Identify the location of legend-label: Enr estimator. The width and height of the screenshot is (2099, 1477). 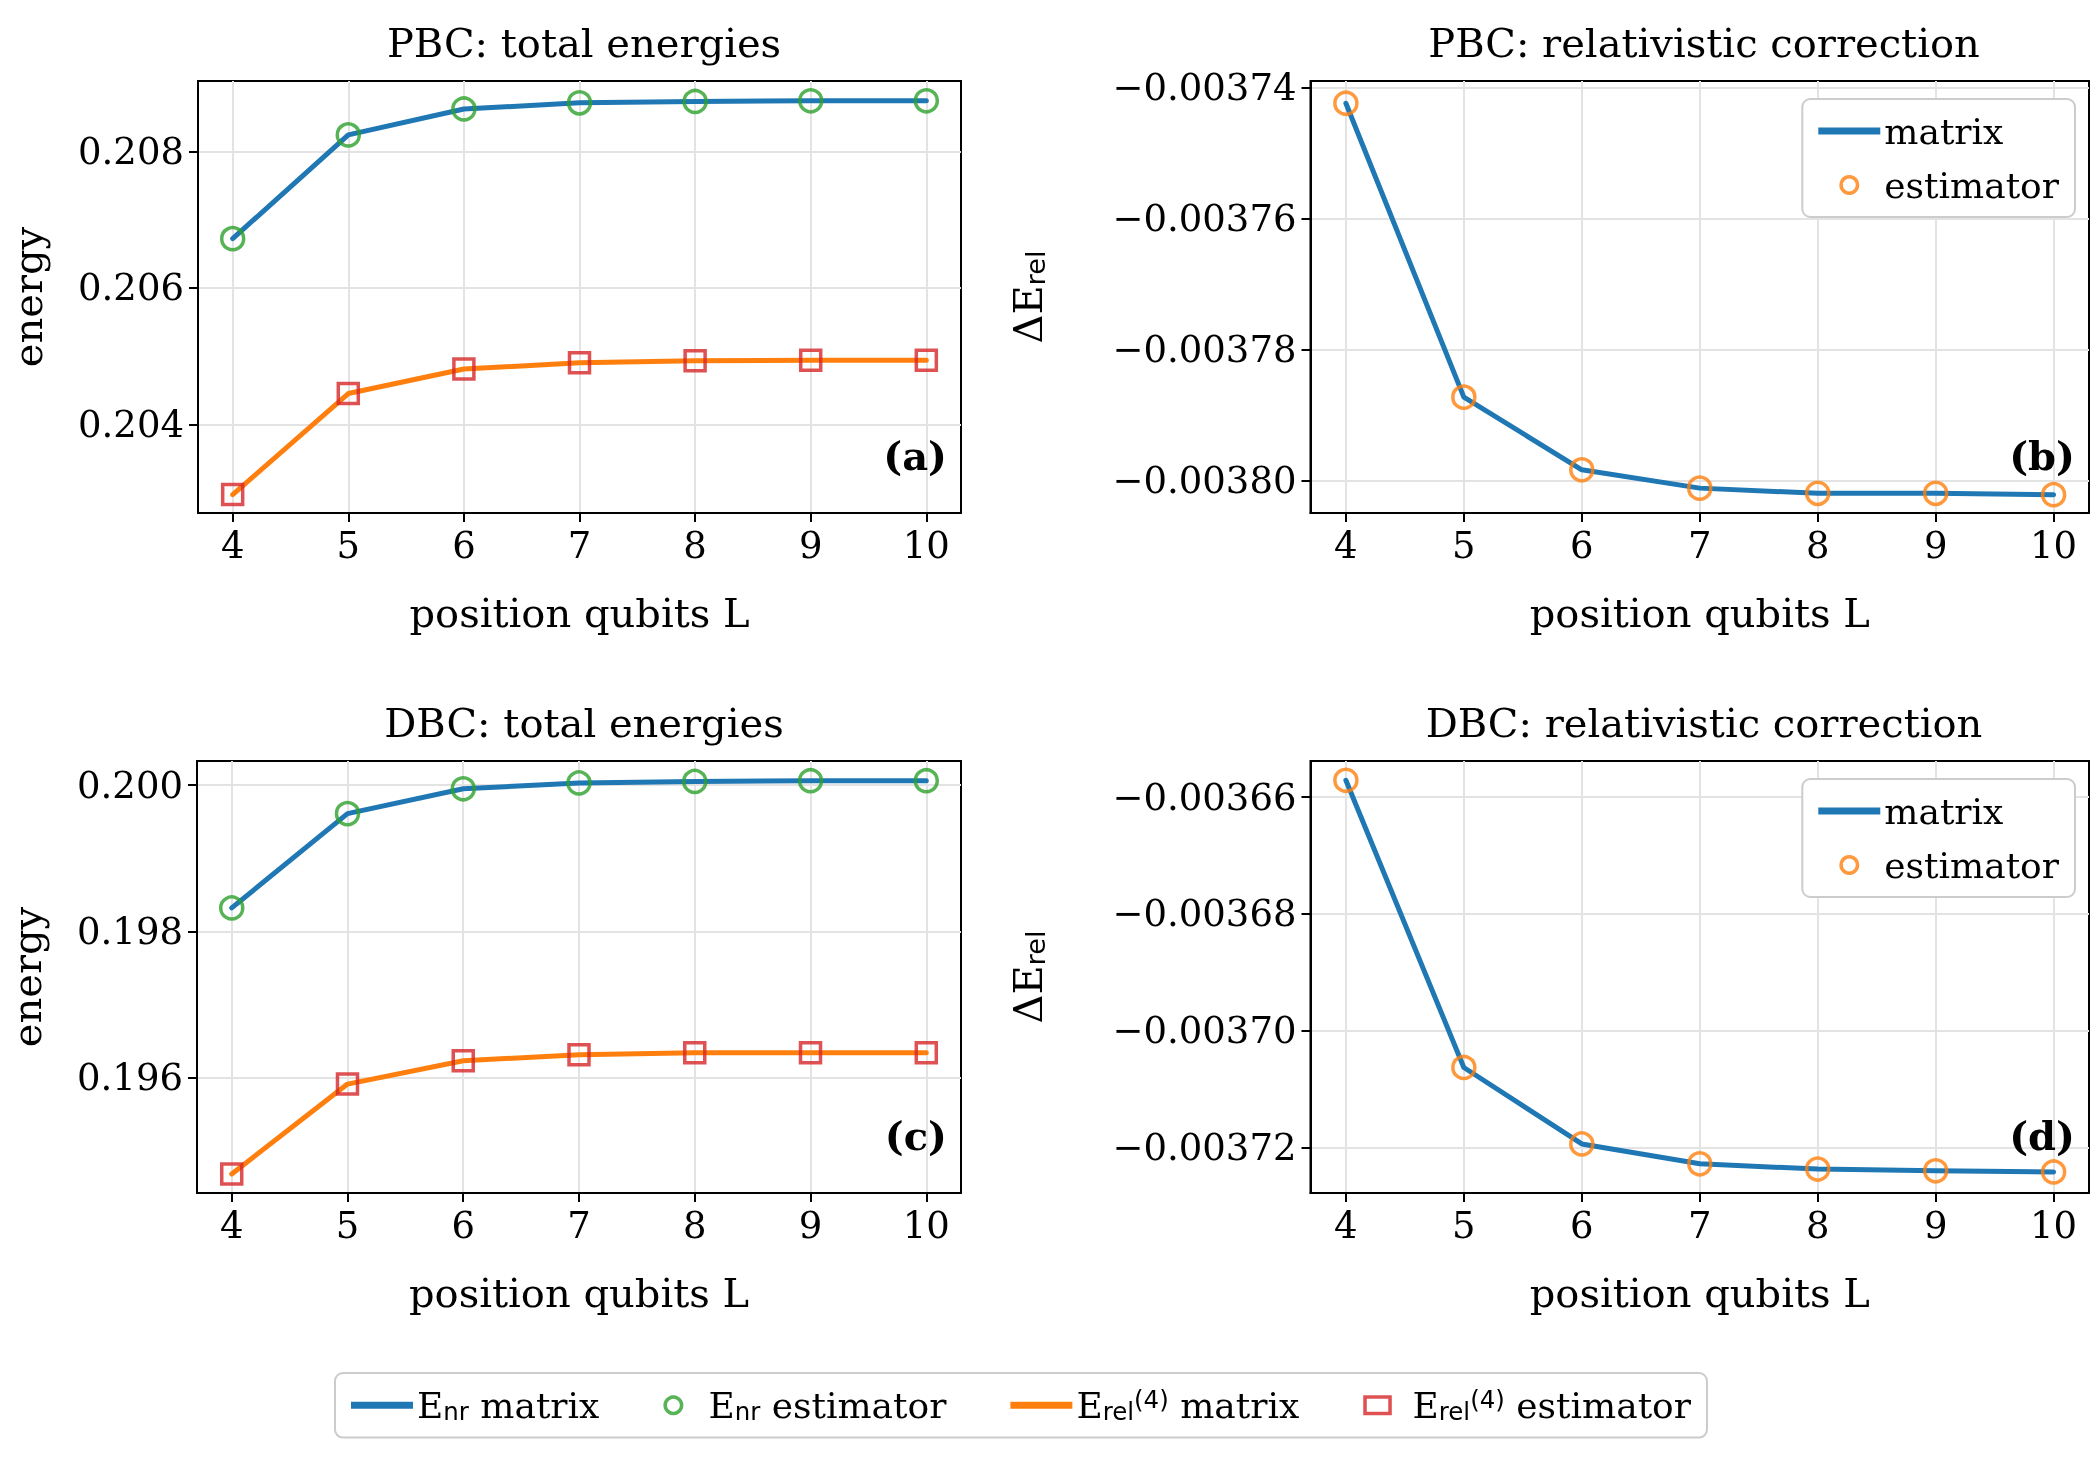
(828, 1405).